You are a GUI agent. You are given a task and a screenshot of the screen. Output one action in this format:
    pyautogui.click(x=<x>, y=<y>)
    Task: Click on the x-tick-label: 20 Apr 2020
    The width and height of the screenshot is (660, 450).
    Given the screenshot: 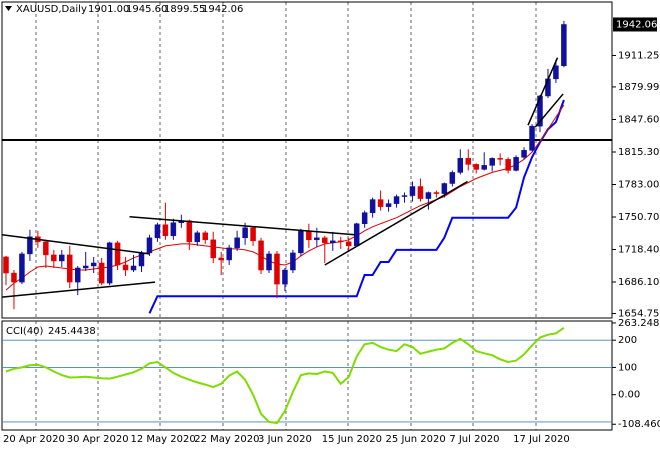 What is the action you would take?
    pyautogui.click(x=34, y=439)
    